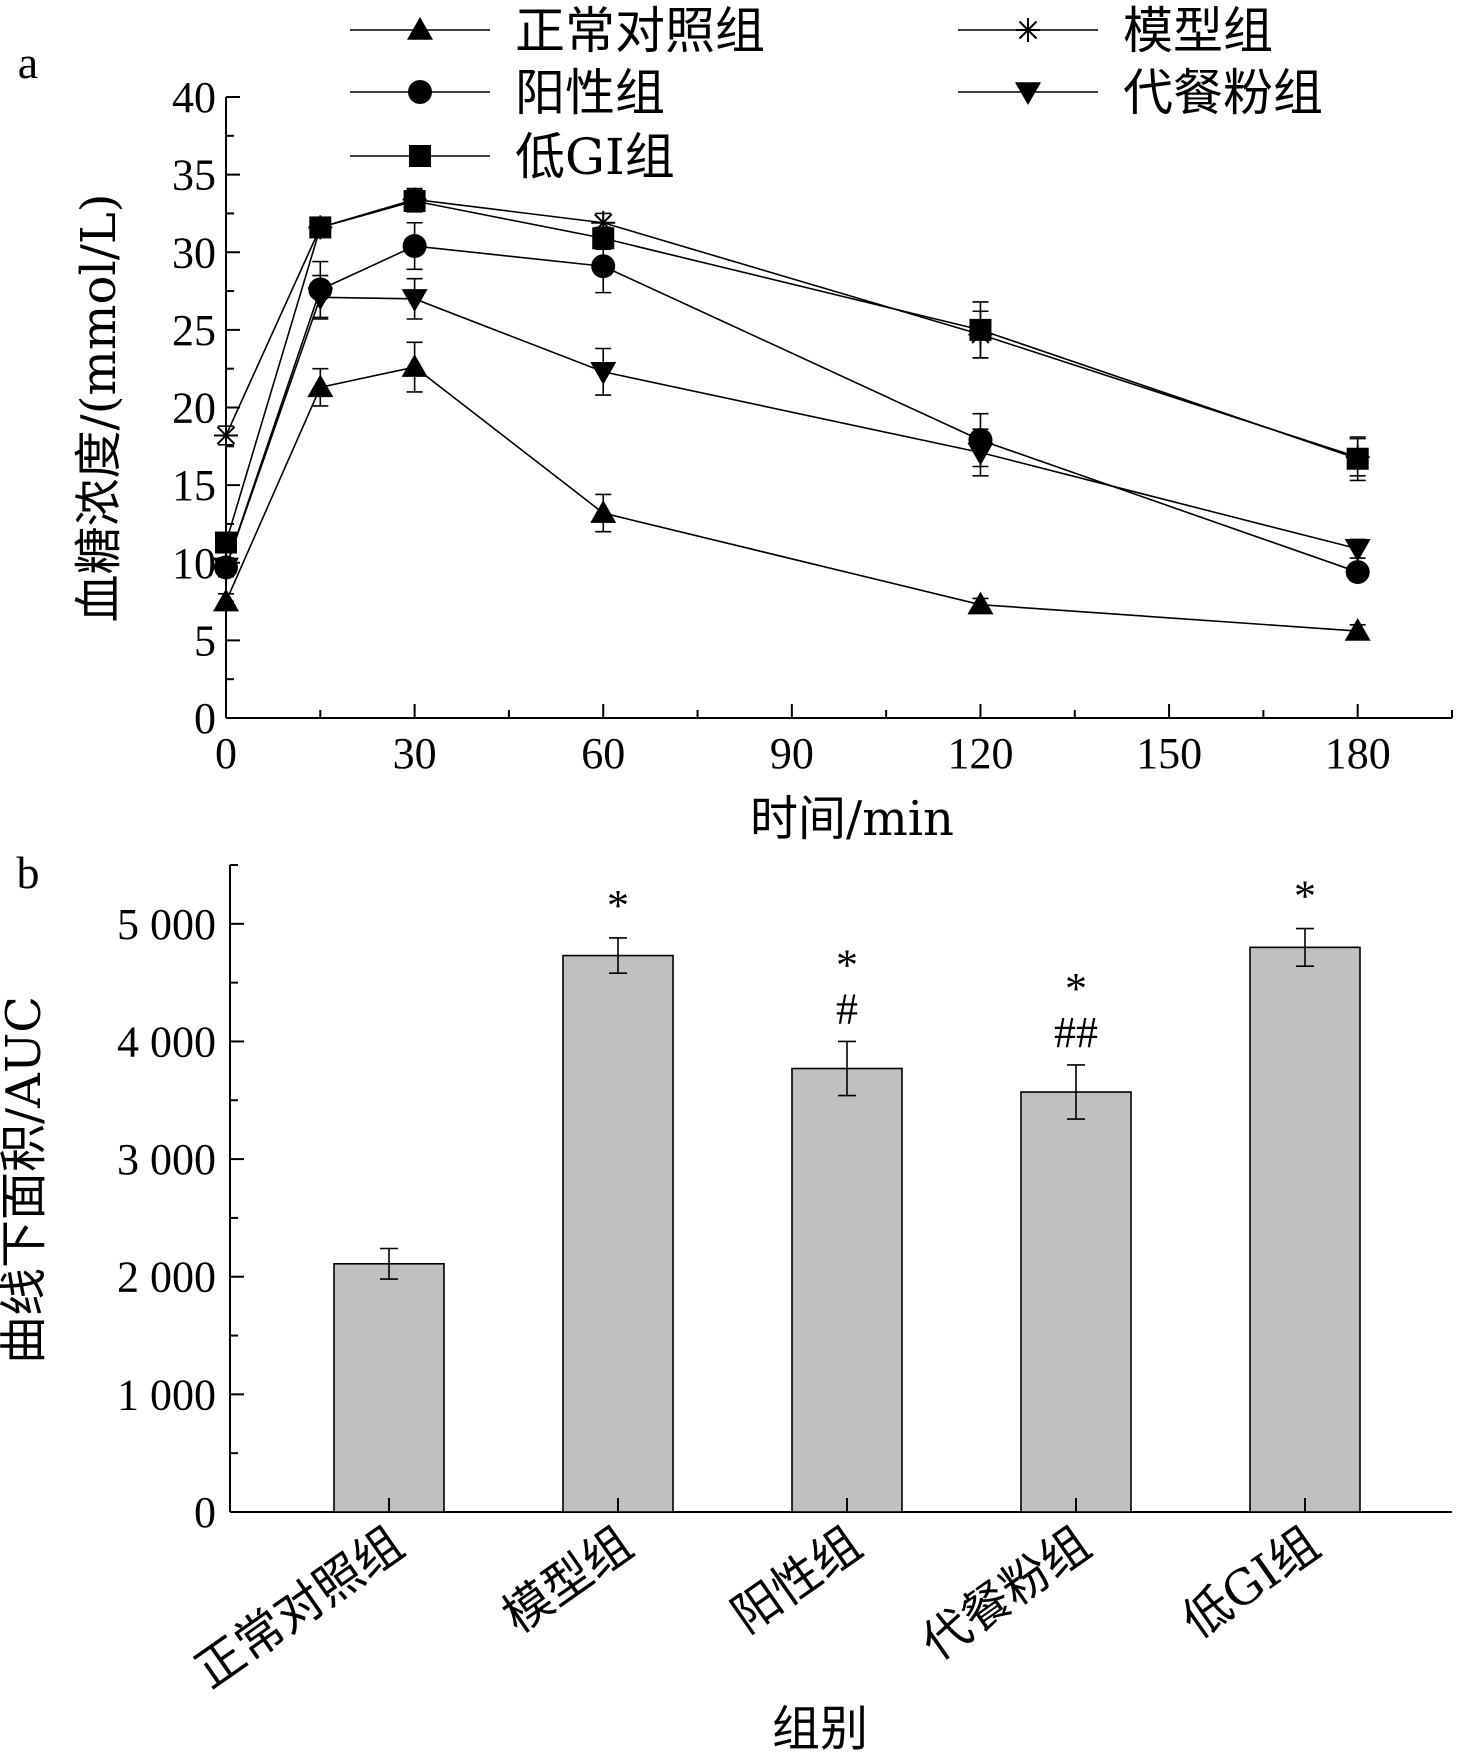  What do you see at coordinates (194, 330) in the screenshot?
I see `panel-a-y-tick-label: 25` at bounding box center [194, 330].